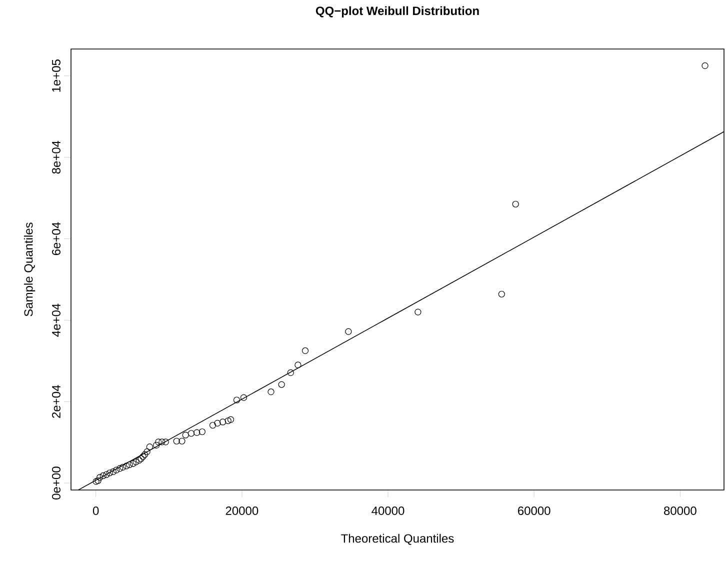 This screenshot has width=726, height=578. What do you see at coordinates (56, 401) in the screenshot?
I see `y-tick-label: 2e+04` at bounding box center [56, 401].